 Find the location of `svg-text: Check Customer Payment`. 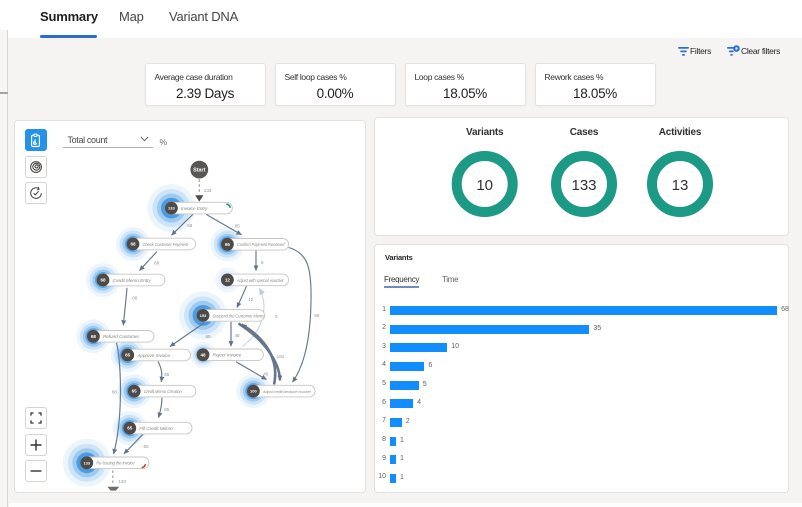

svg-text: Check Customer Payment is located at coordinates (166, 244).